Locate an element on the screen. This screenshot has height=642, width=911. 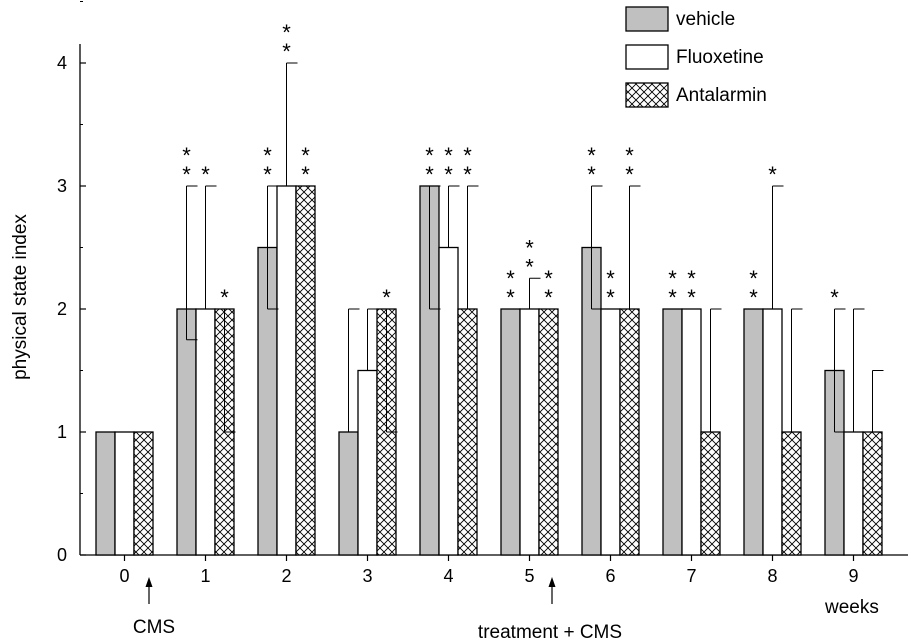
legend-swatch-fluoxetine is located at coordinates (647, 57).